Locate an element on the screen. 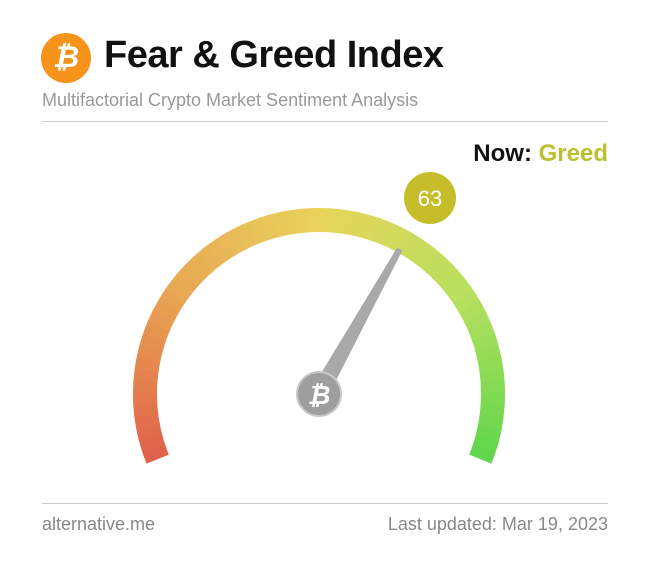  divider is located at coordinates (325, 121).